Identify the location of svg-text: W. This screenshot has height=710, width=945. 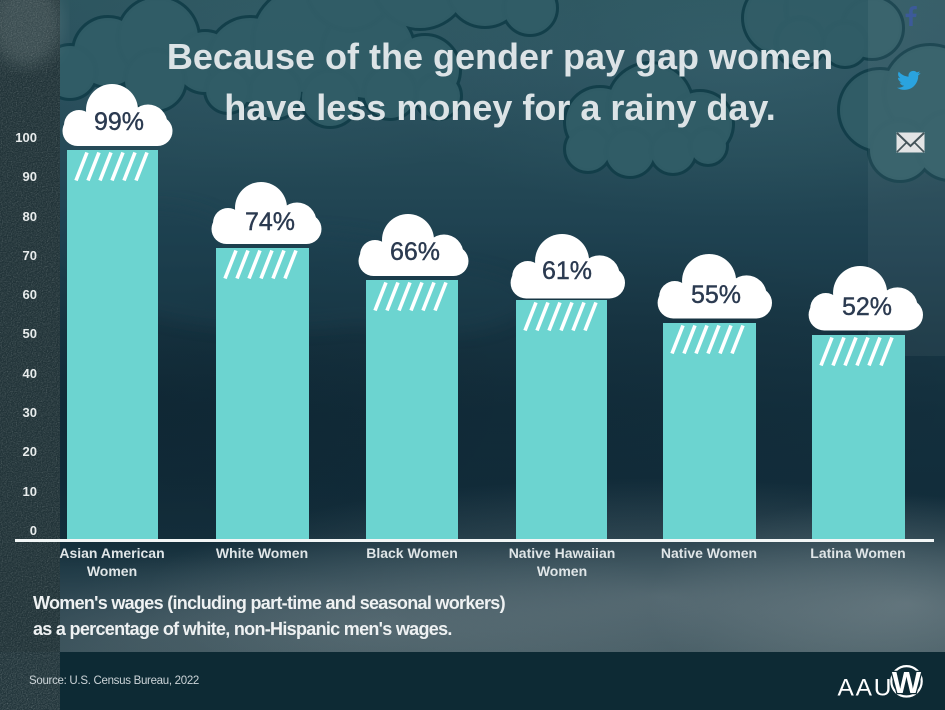
(907, 682).